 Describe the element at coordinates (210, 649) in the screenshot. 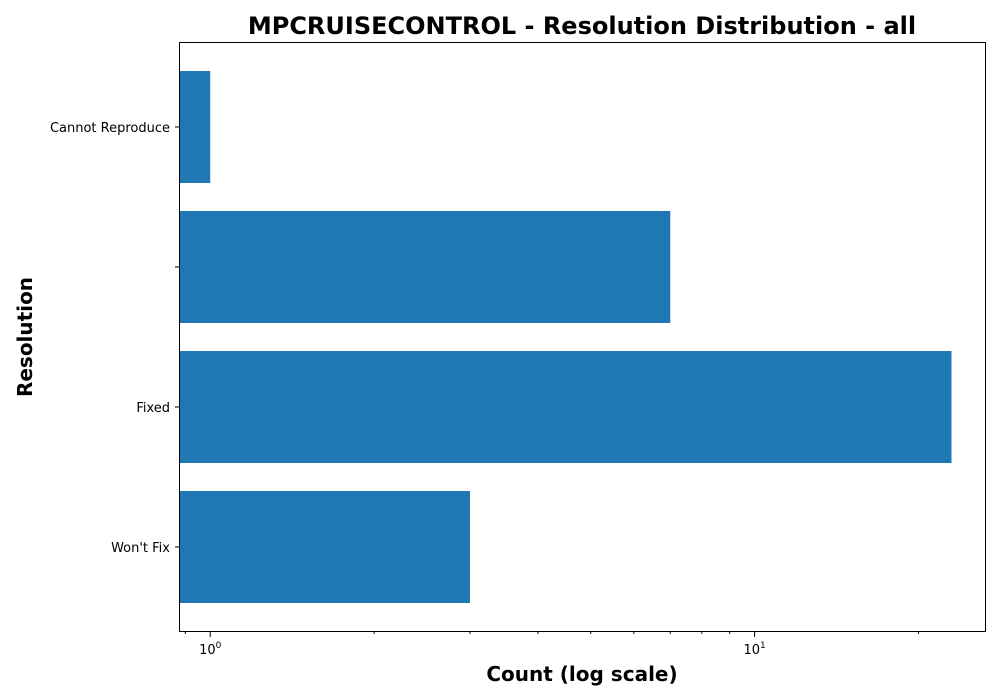

I see `x-tick-label: 100` at that location.